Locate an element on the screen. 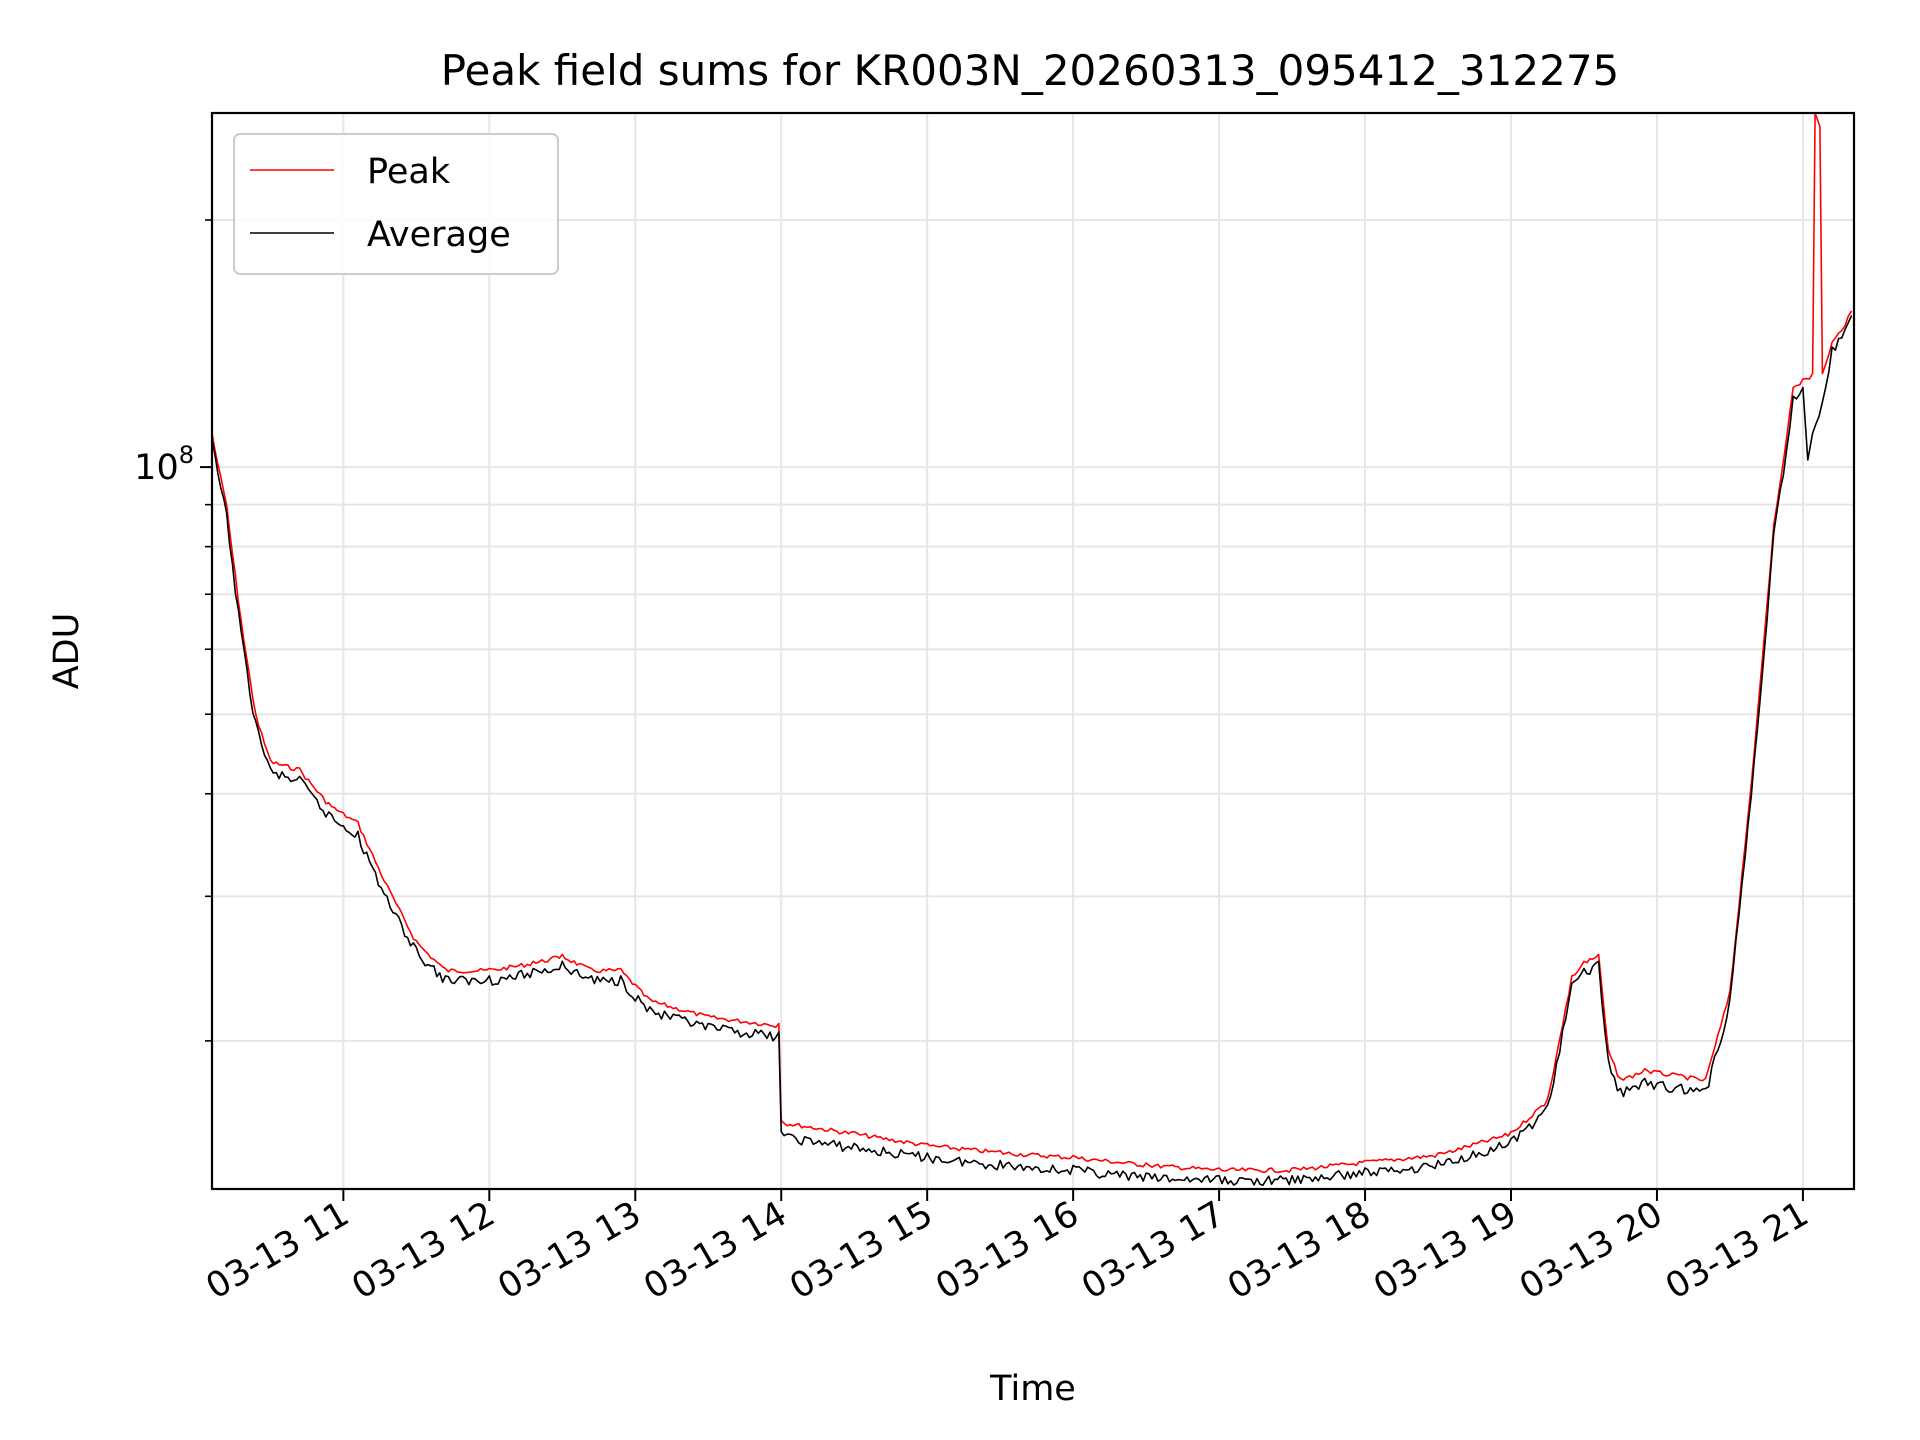 This screenshot has width=1920, height=1440. legend-average-label: Average is located at coordinates (439, 235).